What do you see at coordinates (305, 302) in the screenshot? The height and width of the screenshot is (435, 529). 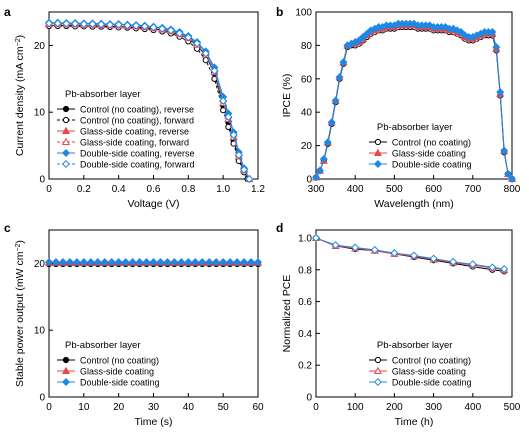 I see `y-tick-label: 0.6` at bounding box center [305, 302].